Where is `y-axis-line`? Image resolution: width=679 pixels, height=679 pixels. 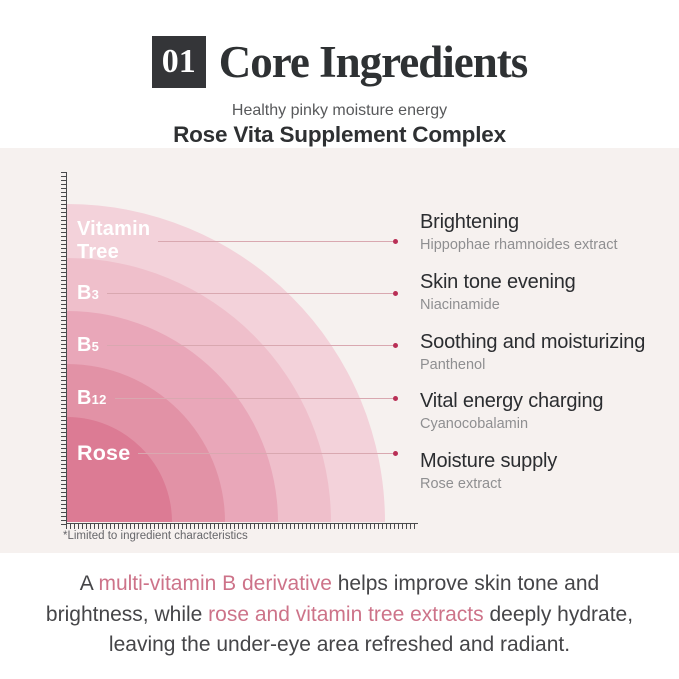
y-axis-line is located at coordinates (66, 348).